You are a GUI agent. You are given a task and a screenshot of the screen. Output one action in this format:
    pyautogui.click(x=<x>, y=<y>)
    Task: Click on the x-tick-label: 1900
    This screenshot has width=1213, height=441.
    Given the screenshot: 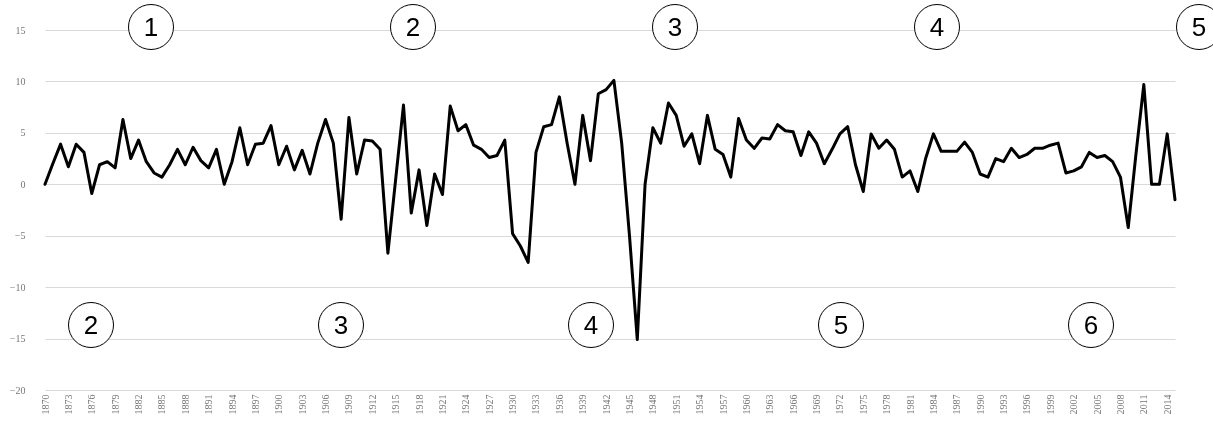 What is the action you would take?
    pyautogui.click(x=279, y=404)
    